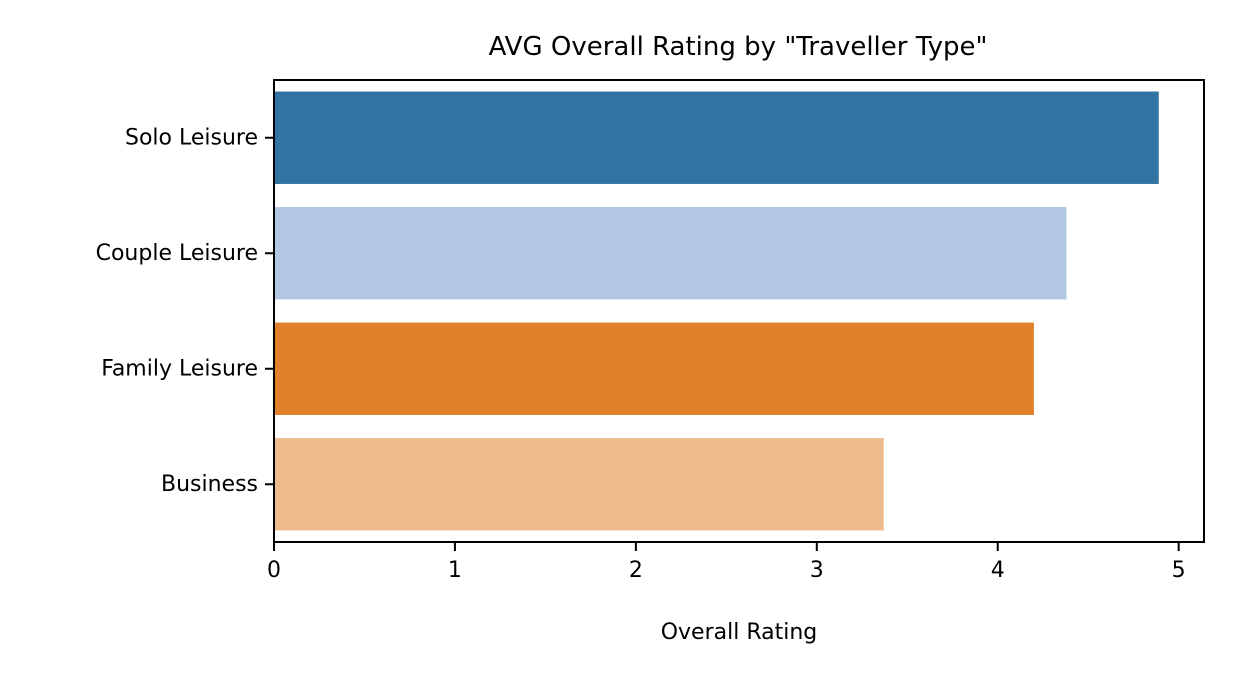  What do you see at coordinates (455, 570) in the screenshot?
I see `x-tick-label: 1` at bounding box center [455, 570].